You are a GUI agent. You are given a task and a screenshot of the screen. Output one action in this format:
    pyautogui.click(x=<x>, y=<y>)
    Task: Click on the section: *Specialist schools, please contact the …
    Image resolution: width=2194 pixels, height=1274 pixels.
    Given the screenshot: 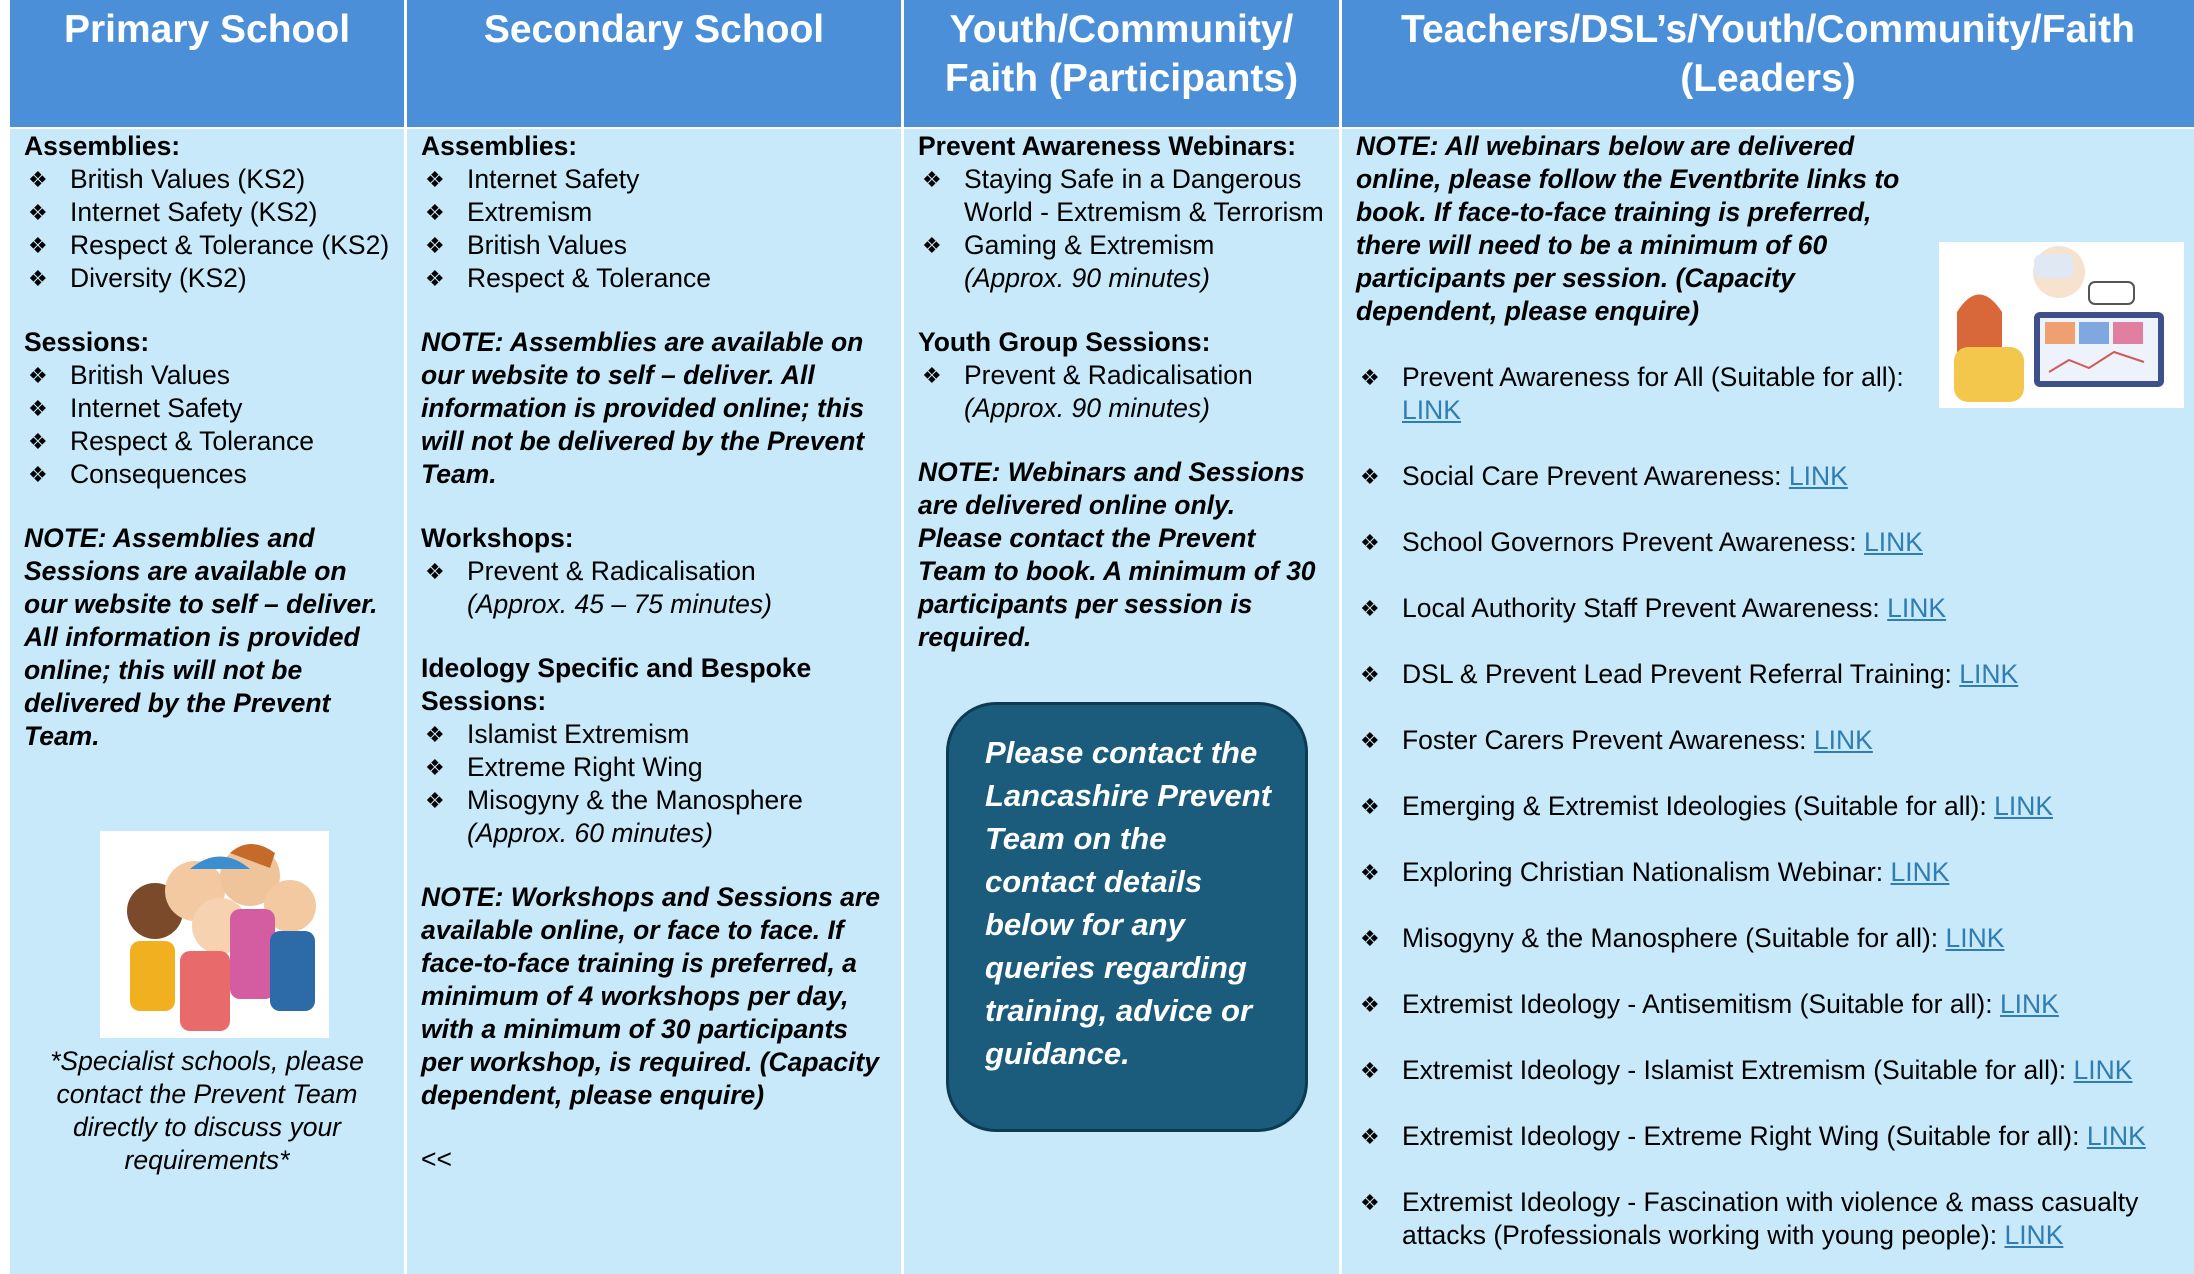 What is the action you would take?
    pyautogui.click(x=207, y=1111)
    